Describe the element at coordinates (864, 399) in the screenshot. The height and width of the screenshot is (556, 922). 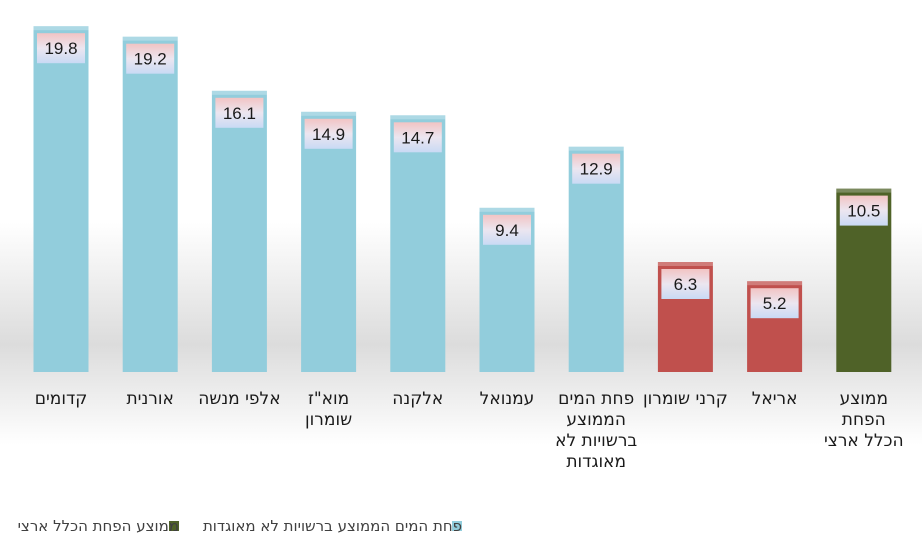
I see `category-label-9-line-0: ממוצע` at that location.